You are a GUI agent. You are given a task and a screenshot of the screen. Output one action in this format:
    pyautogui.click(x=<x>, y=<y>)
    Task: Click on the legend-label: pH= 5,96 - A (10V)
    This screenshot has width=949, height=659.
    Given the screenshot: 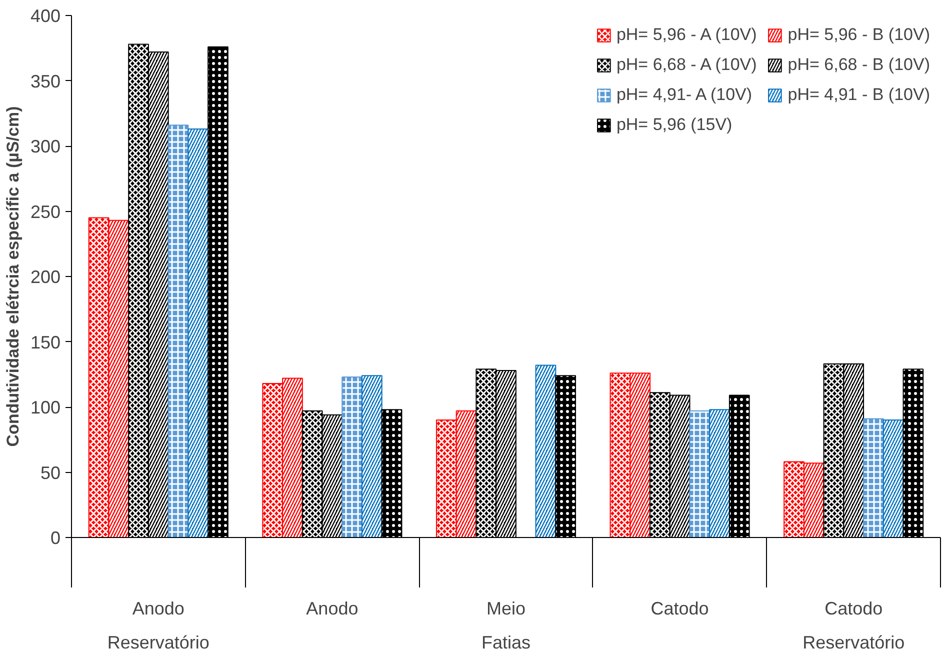 What is the action you would take?
    pyautogui.click(x=686, y=35)
    